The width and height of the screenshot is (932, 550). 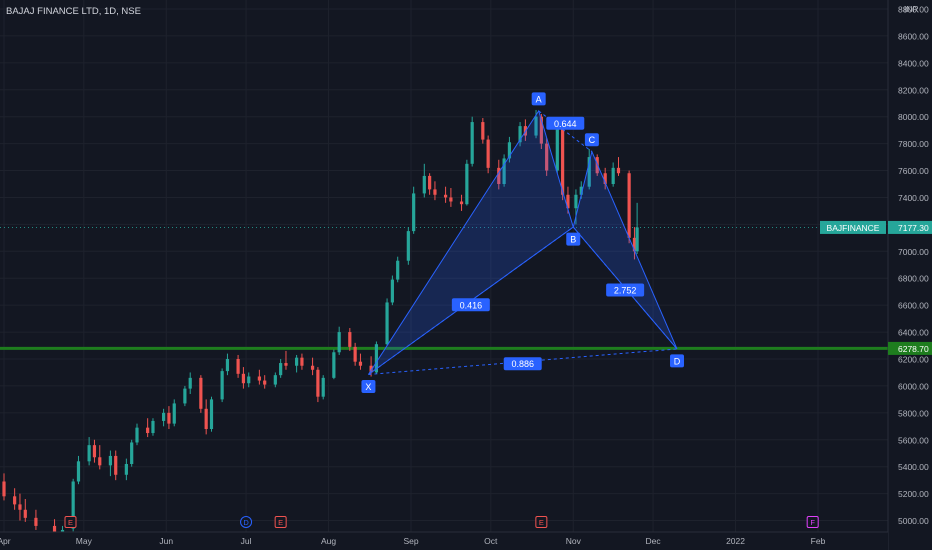 I want to click on ratio-label-xb: 0.416, so click(x=470, y=305).